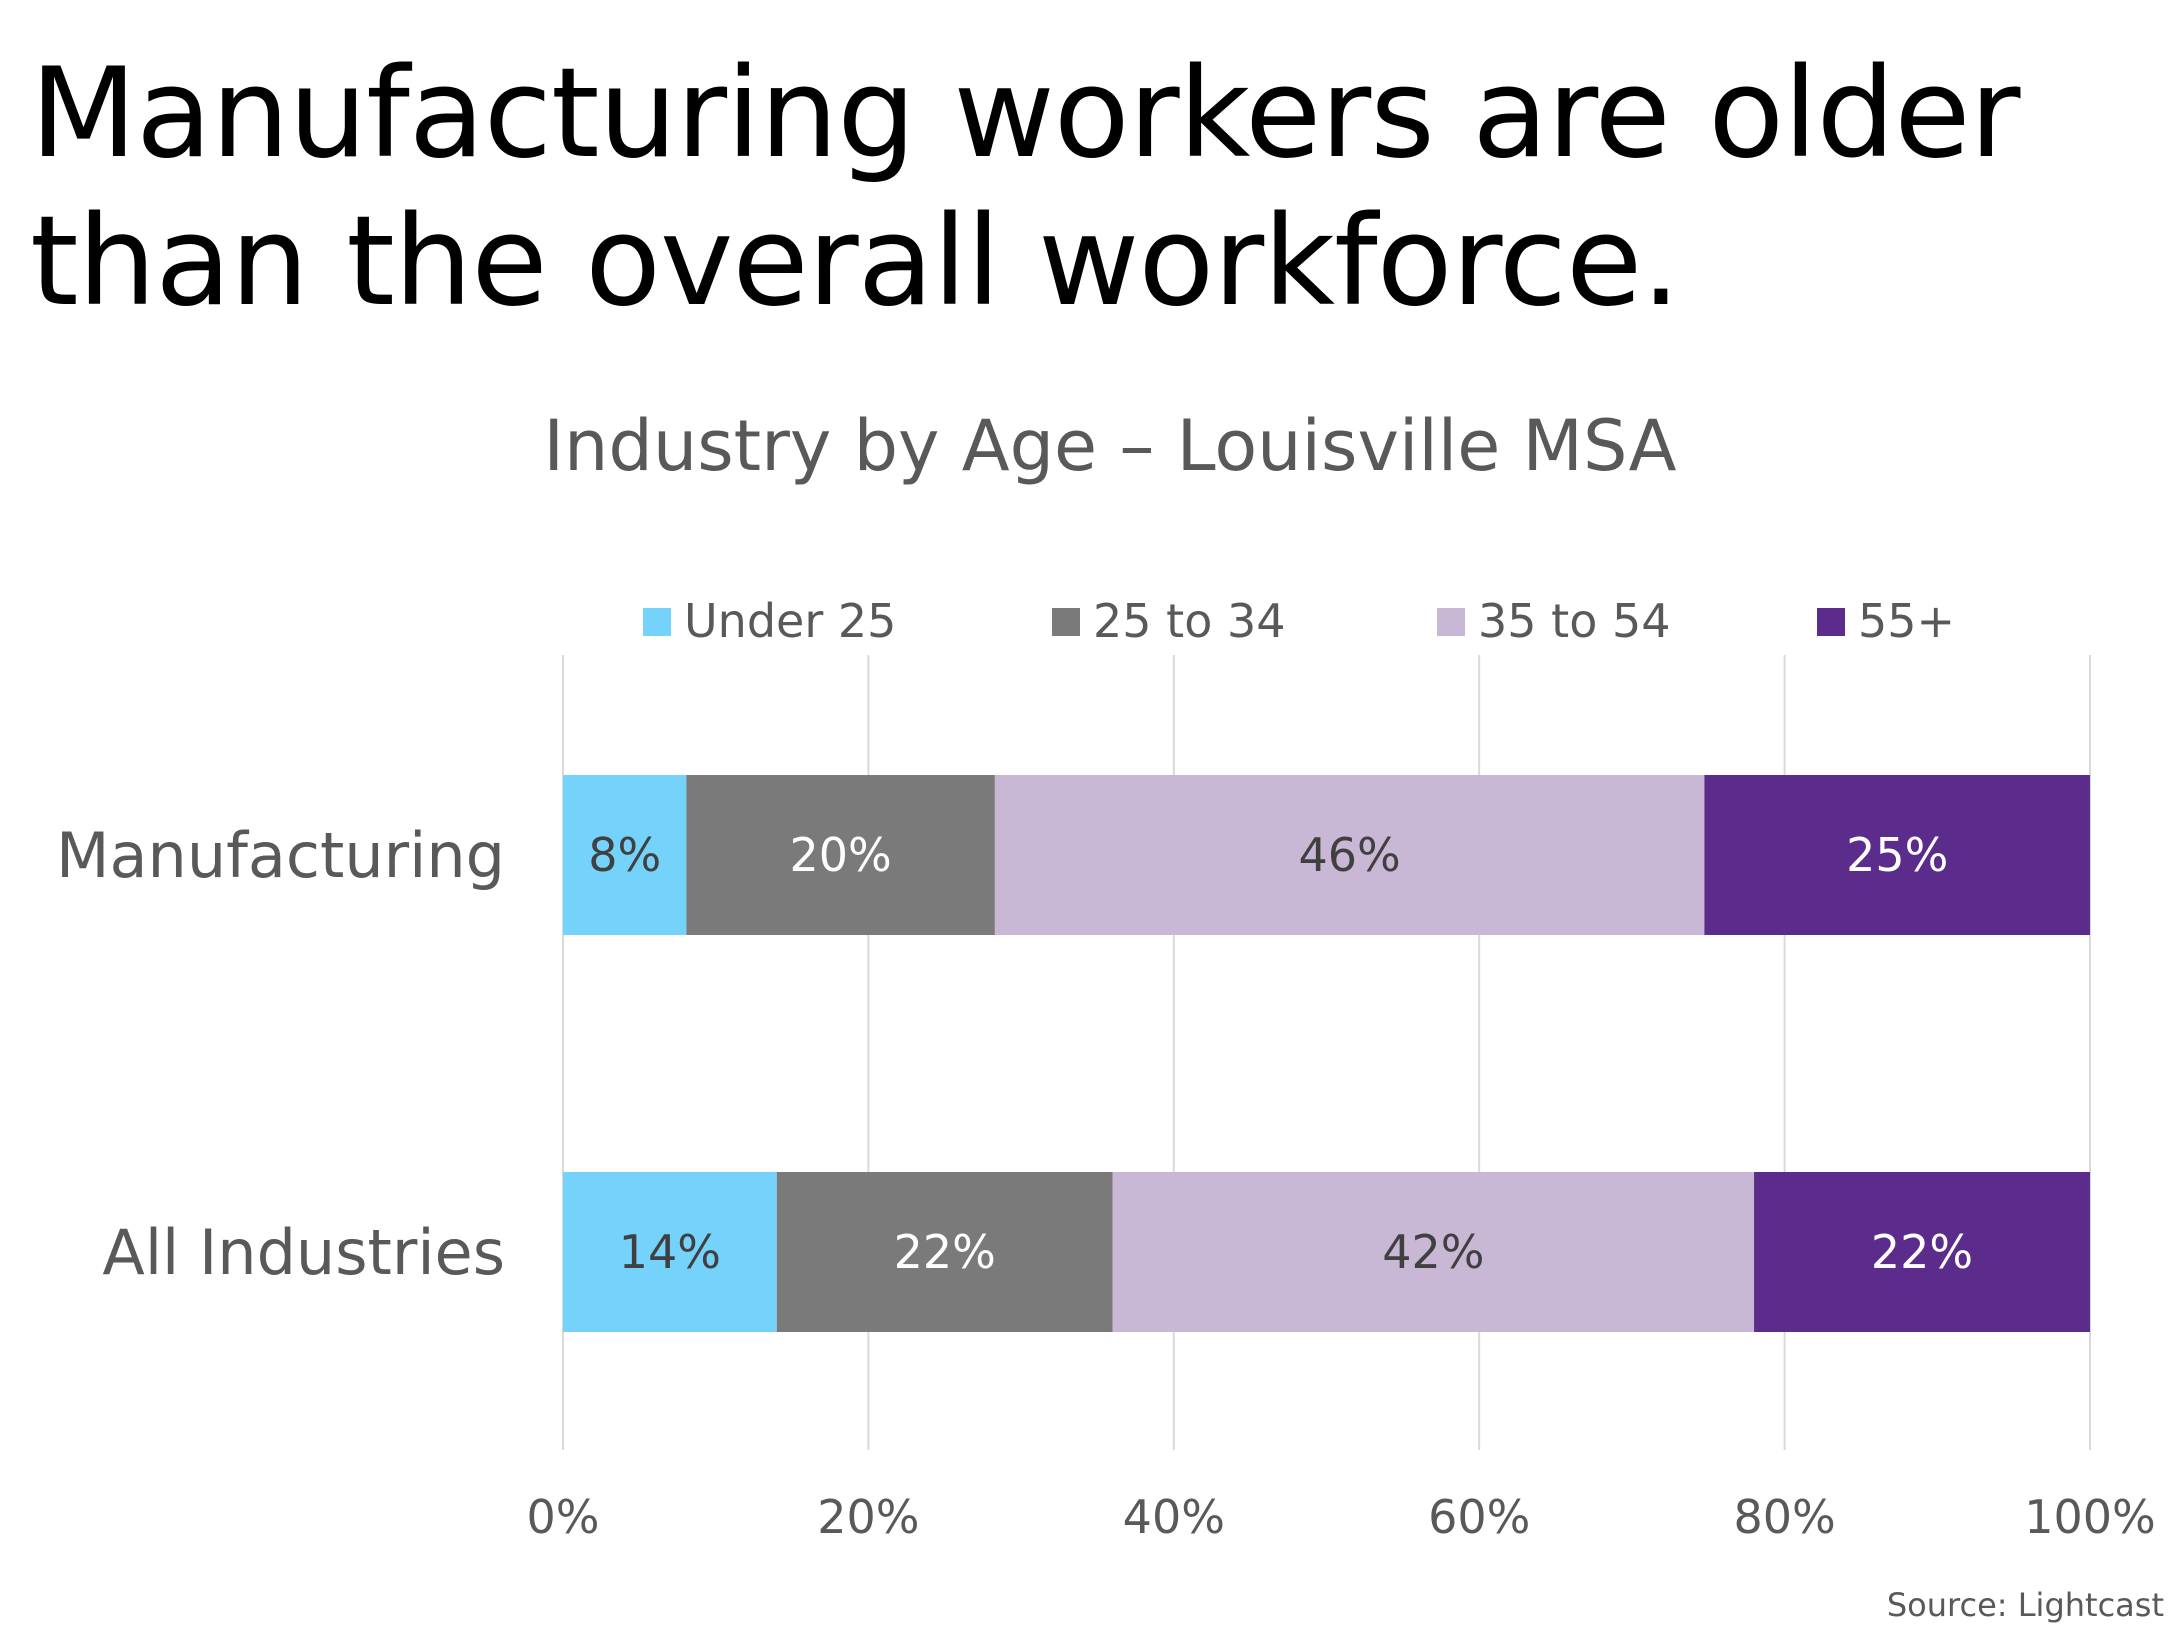  I want to click on data-label: 42%, so click(1433, 1252).